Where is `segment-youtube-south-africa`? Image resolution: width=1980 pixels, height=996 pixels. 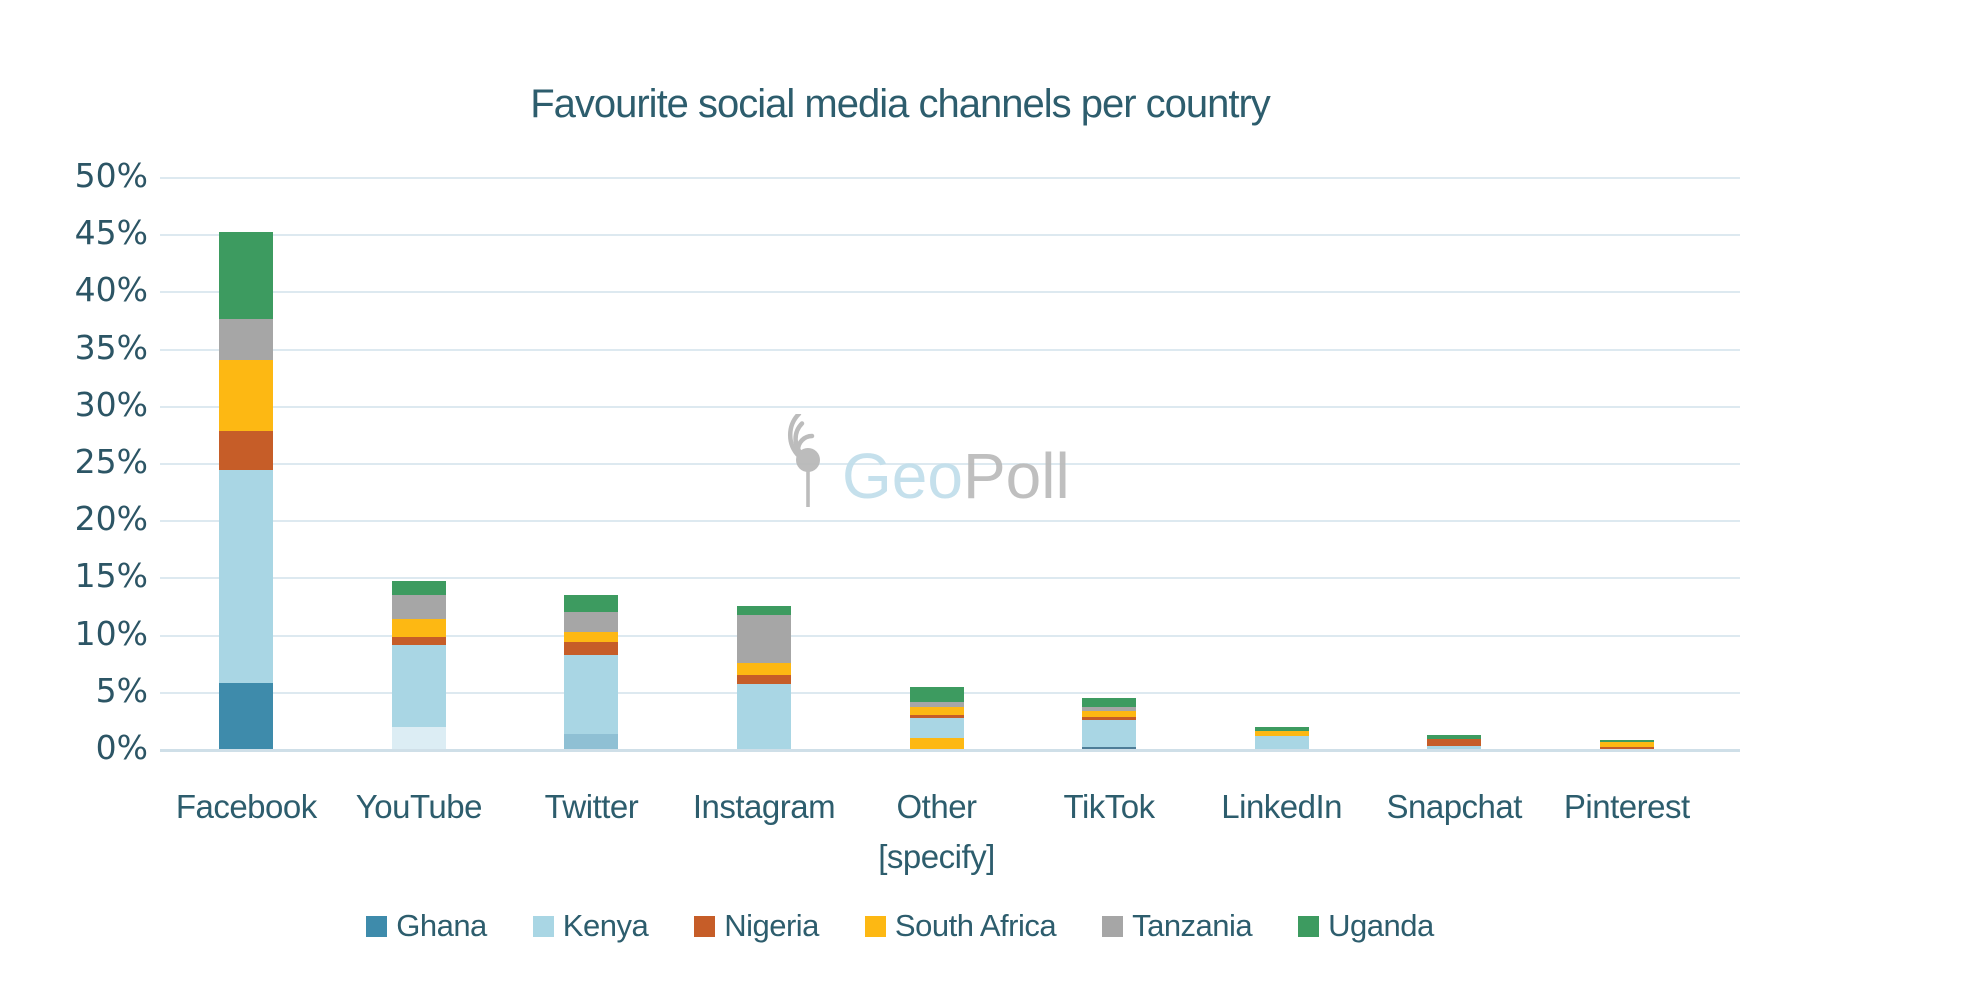 segment-youtube-south-africa is located at coordinates (418, 628).